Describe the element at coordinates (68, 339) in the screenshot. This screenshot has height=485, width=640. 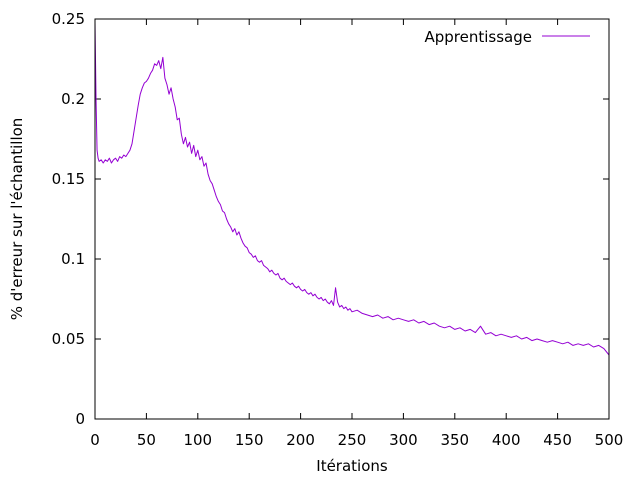
I see `y-tick-label: 0.05` at that location.